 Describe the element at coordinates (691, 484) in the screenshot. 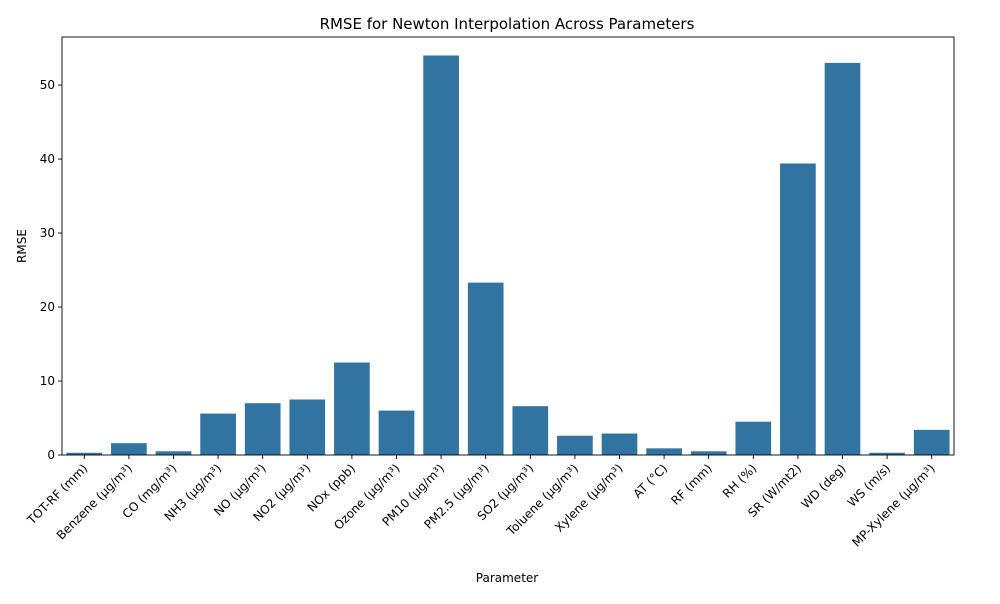

I see `x-tick-label-14: RF (mm)` at that location.